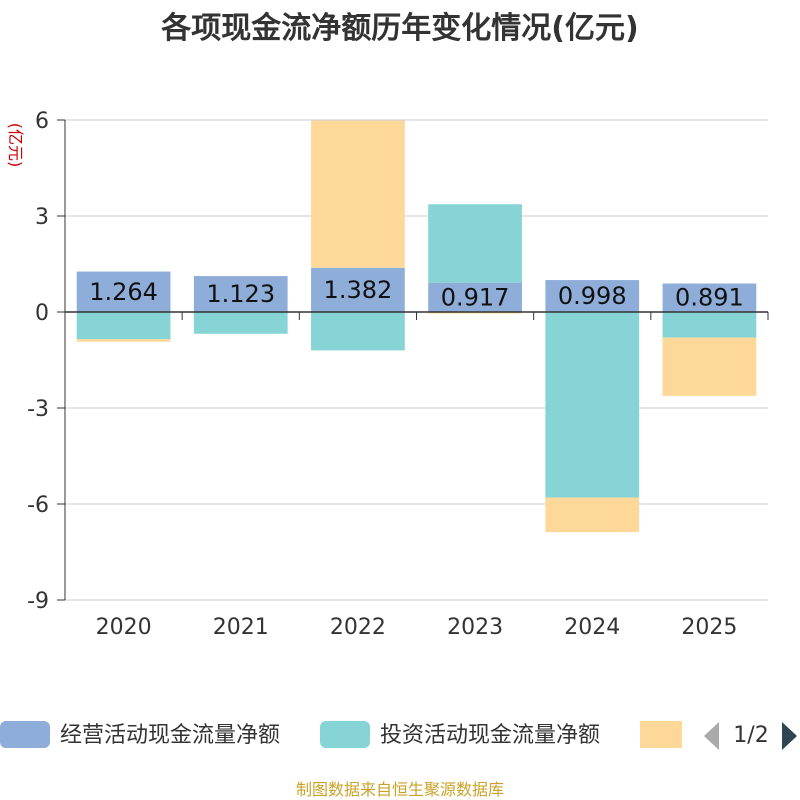 This screenshot has height=800, width=800. I want to click on data-label-2024: 0.998, so click(592, 296).